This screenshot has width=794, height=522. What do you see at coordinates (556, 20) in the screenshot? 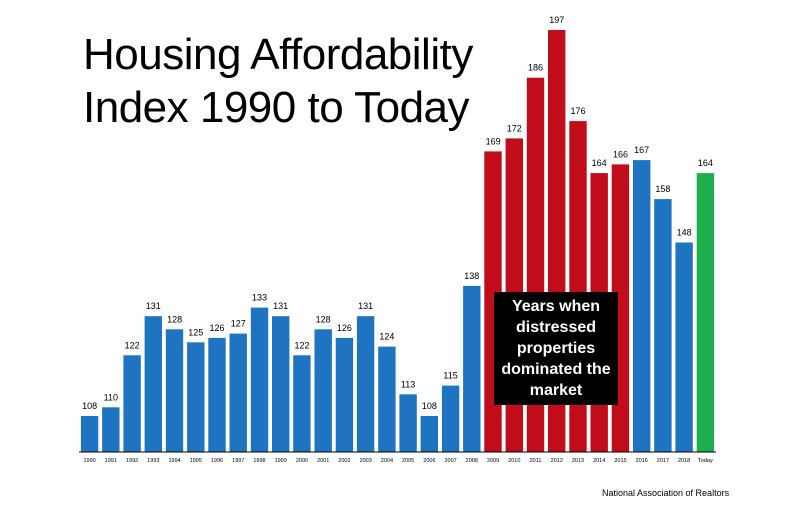
I see `value-label-2012: 197` at bounding box center [556, 20].